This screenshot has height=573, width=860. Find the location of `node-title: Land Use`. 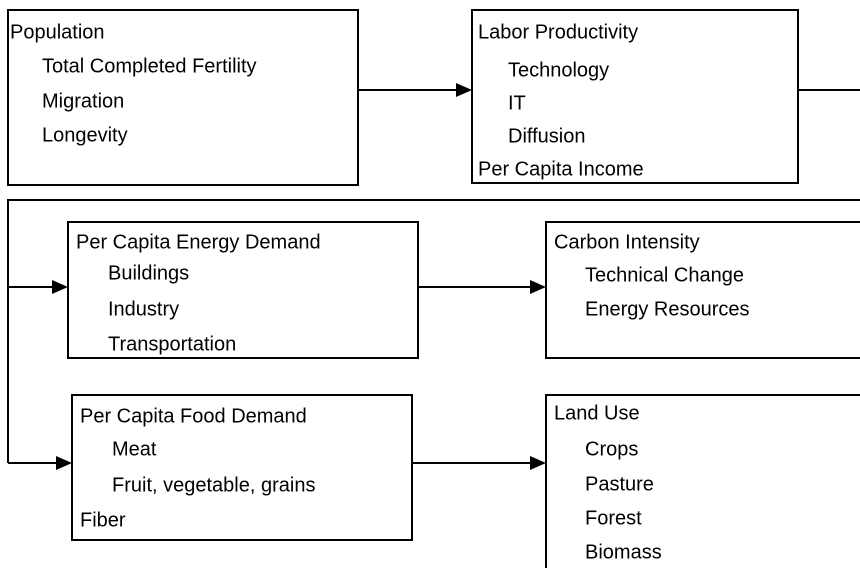

node-title: Land Use is located at coordinates (597, 413).